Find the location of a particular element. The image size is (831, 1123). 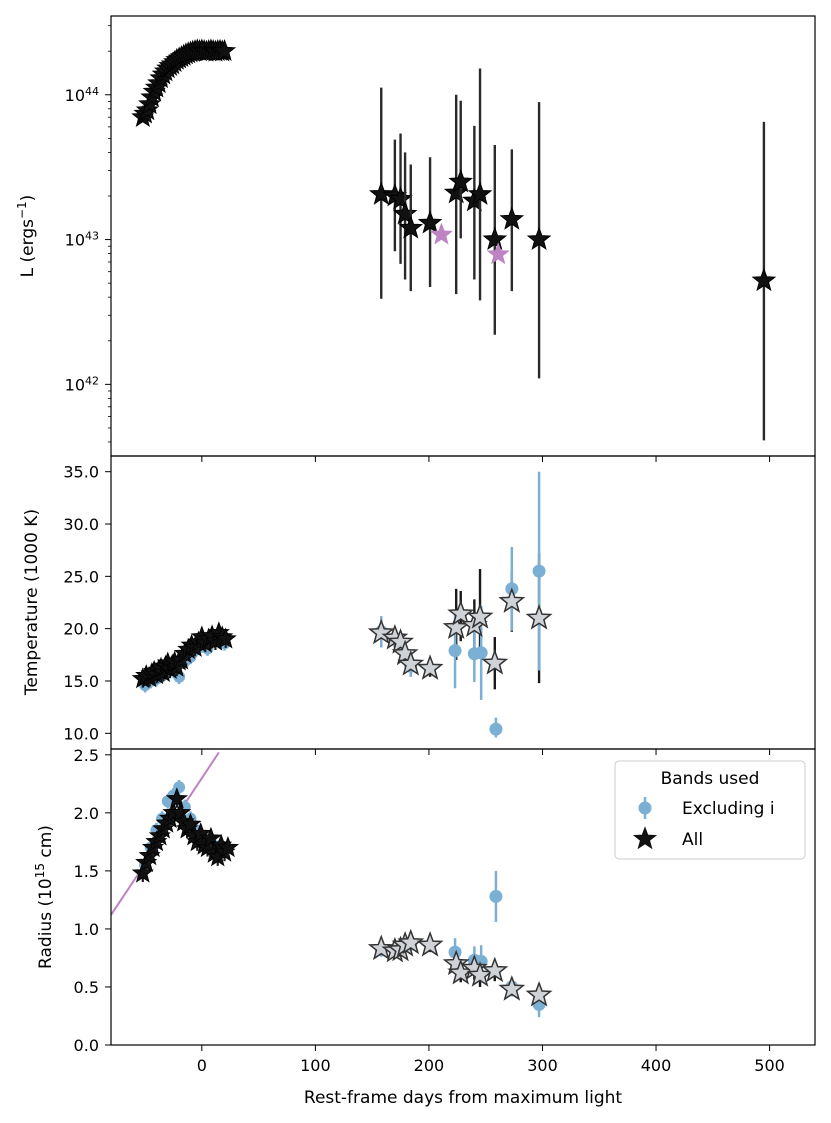

radius-ytick-label: 1.0 is located at coordinates (86, 929).